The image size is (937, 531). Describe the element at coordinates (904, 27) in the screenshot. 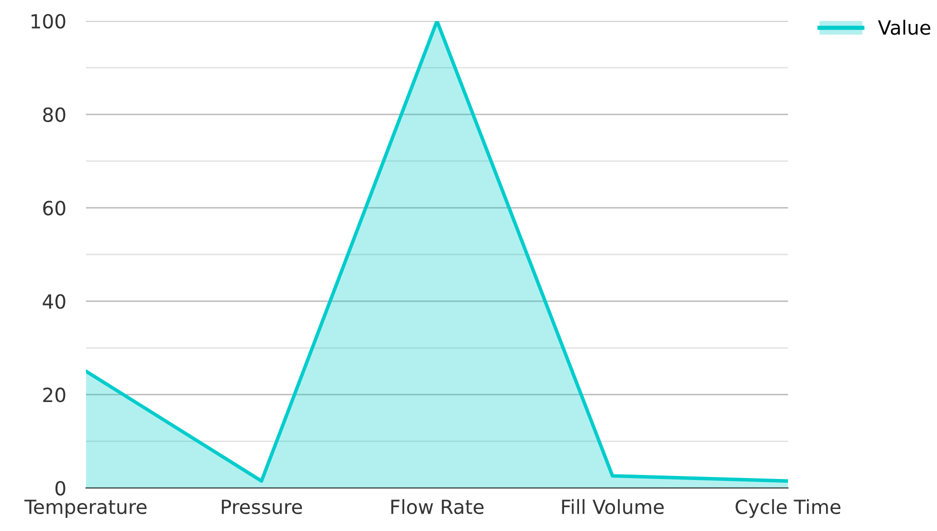

I see `legend-label: Value` at that location.